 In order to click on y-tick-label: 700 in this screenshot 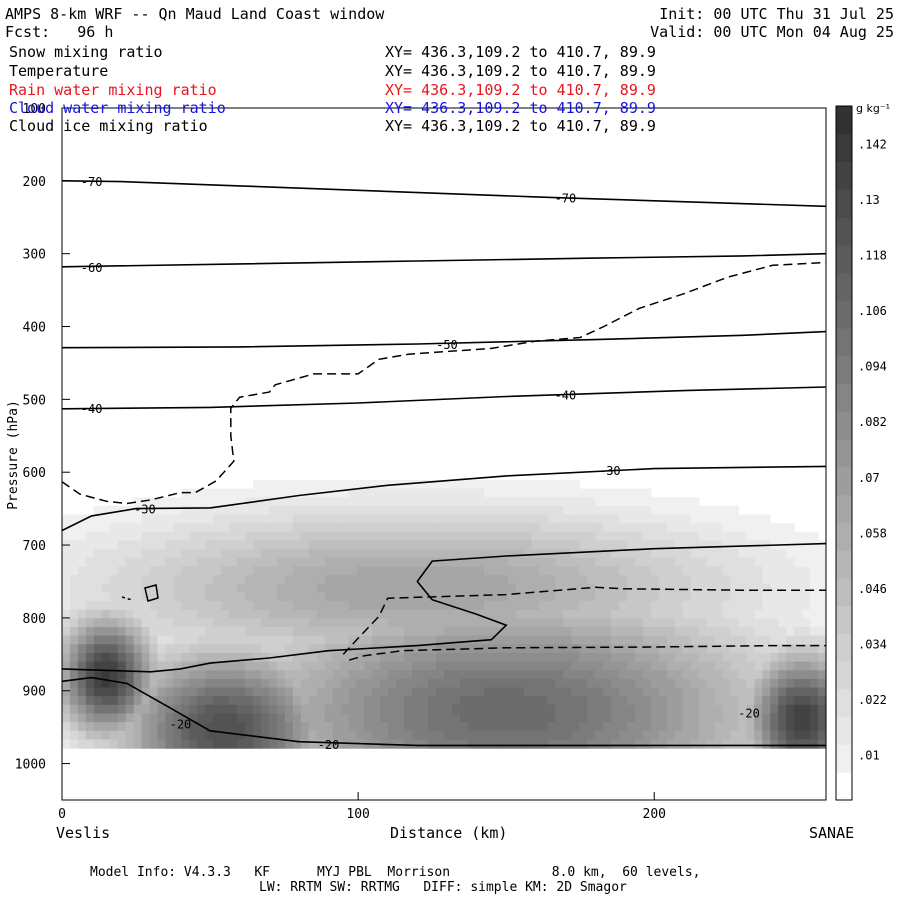, I will do `click(34, 546)`.